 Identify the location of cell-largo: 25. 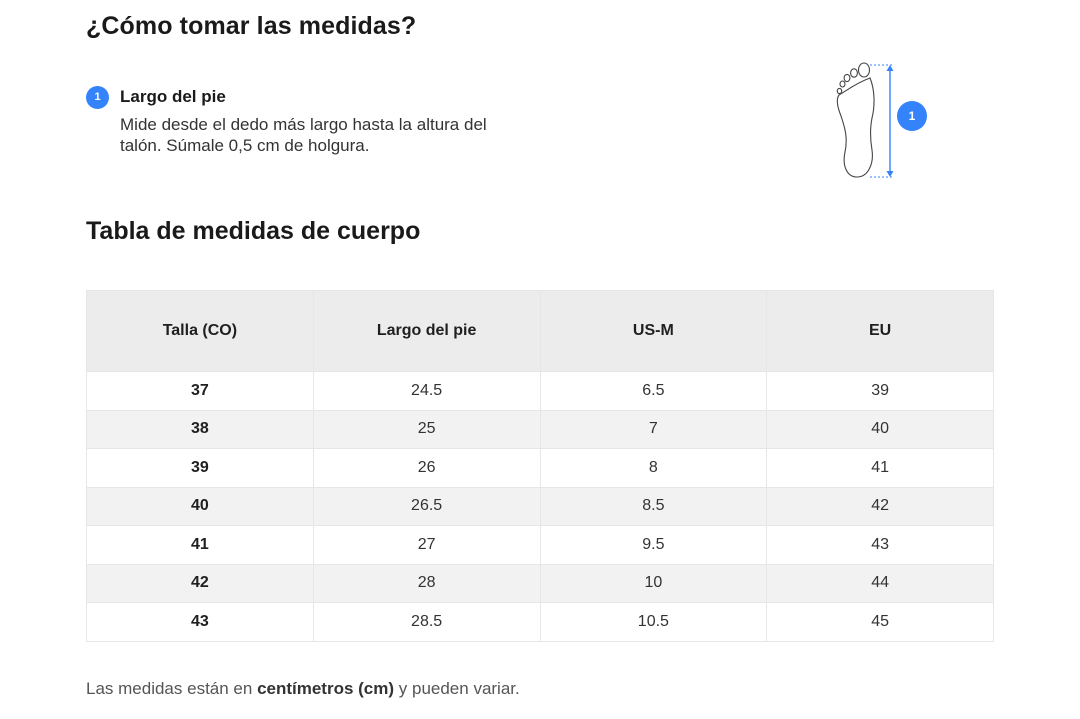
(426, 429).